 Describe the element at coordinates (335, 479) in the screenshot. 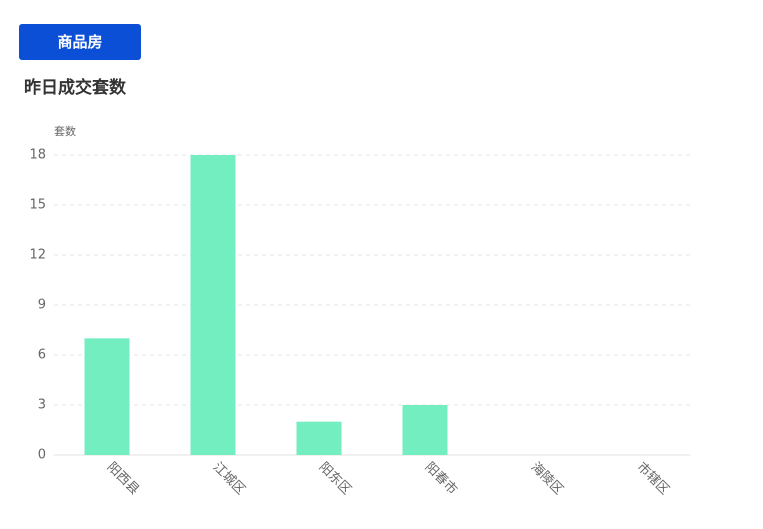

I see `x-tick-label: 阳东区` at that location.